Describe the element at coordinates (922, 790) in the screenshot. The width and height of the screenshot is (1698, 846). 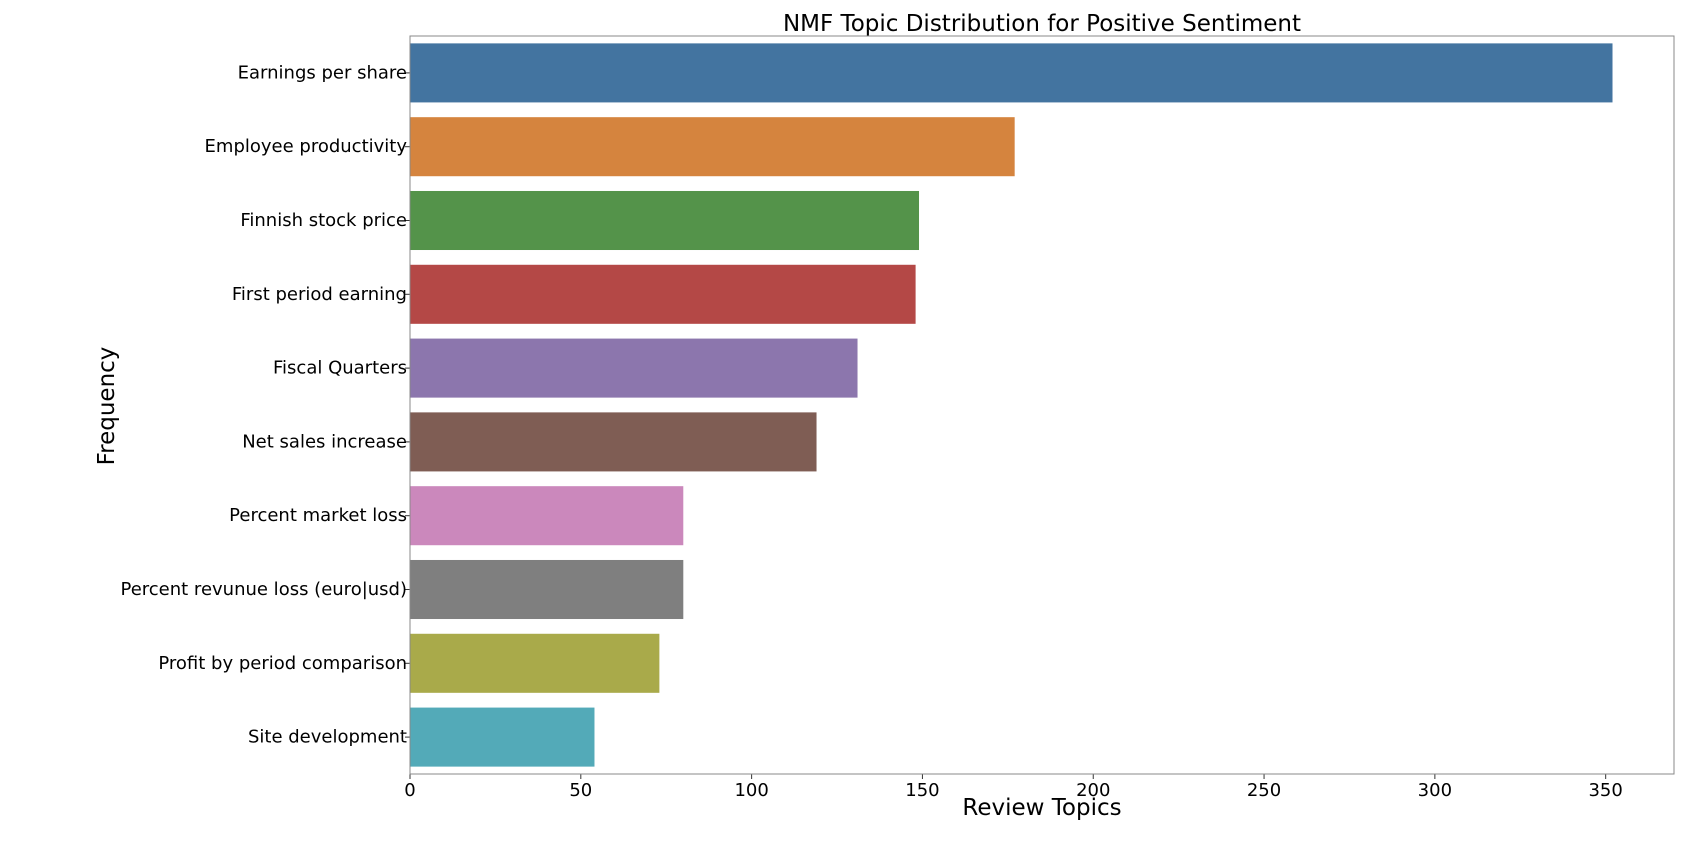
I see `x-tick-label: 150` at that location.